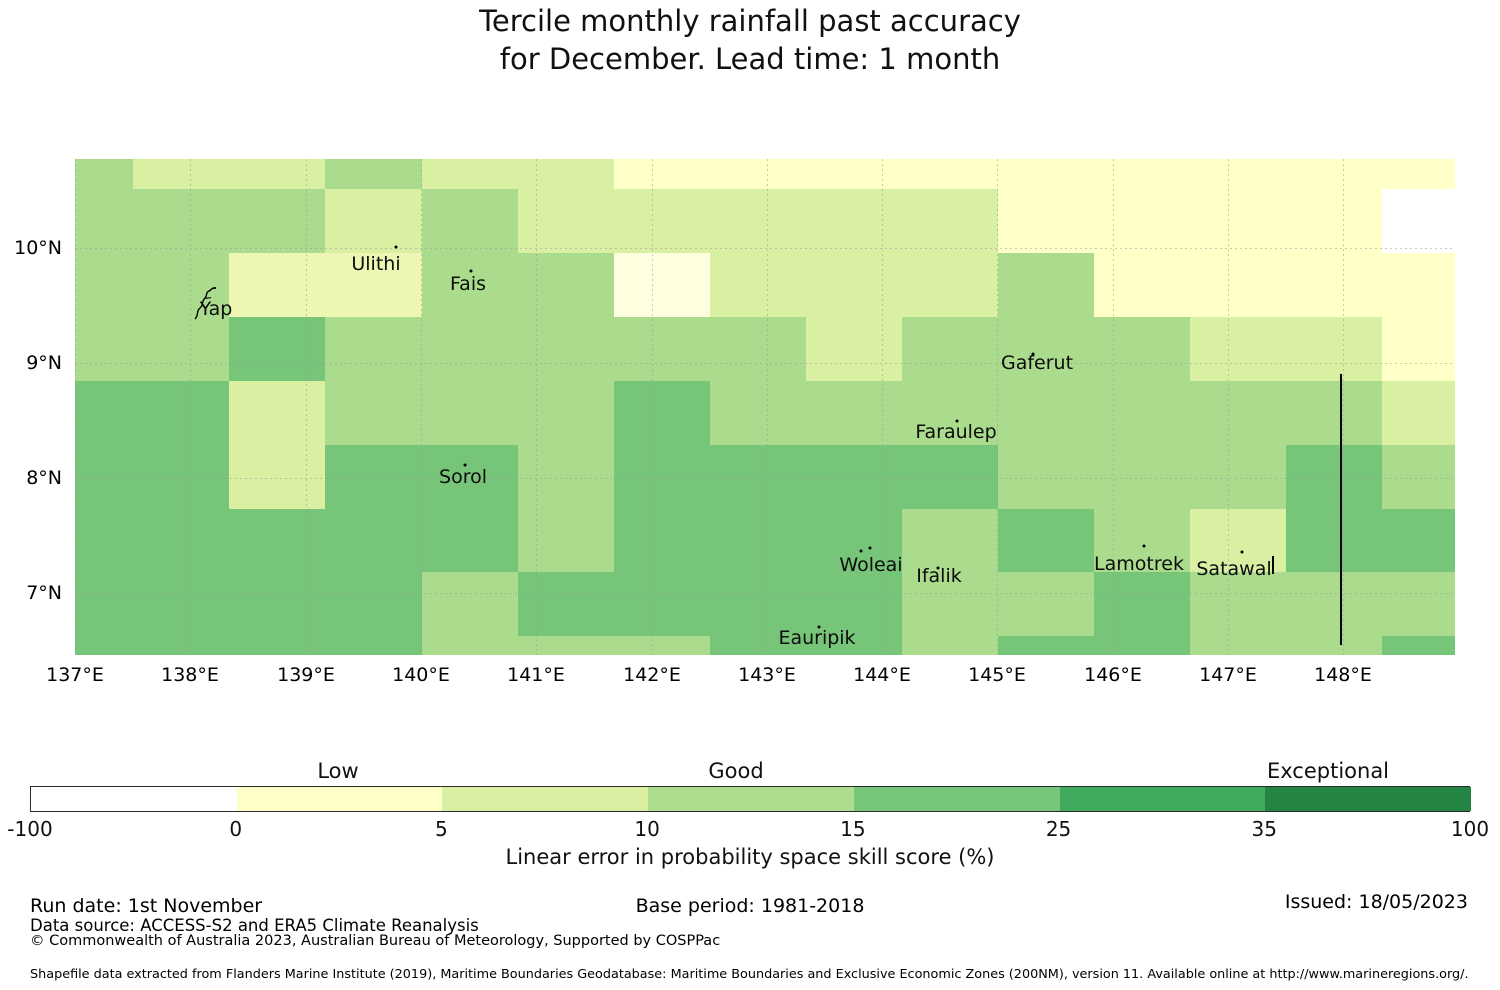 The image size is (1500, 990). I want to click on island-label: Satawal, so click(1234, 569).